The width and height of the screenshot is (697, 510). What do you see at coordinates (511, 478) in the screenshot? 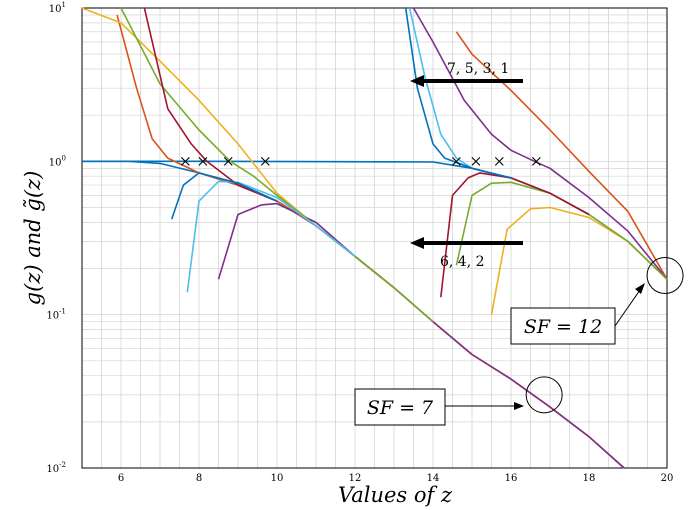
I see `x-tick-label: 16` at bounding box center [511, 478].